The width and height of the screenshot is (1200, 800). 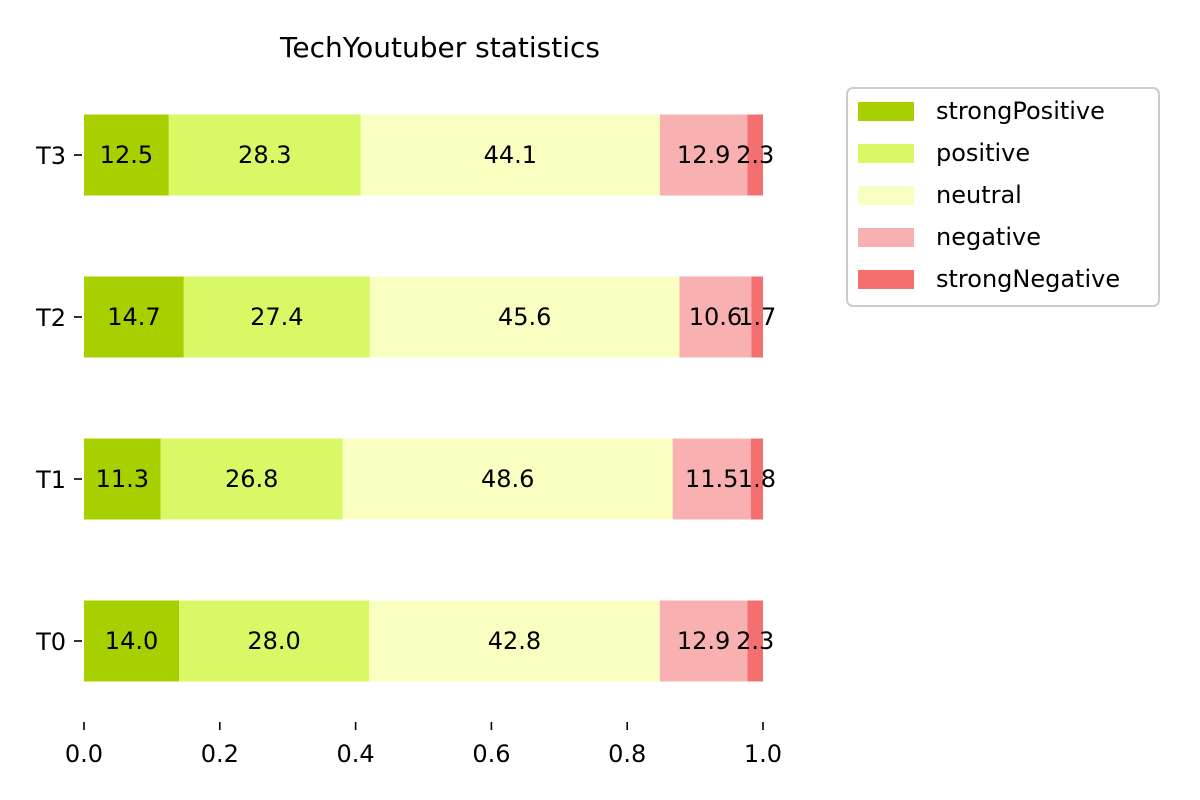 I want to click on y-tick-label-t2: T2, so click(x=50, y=318).